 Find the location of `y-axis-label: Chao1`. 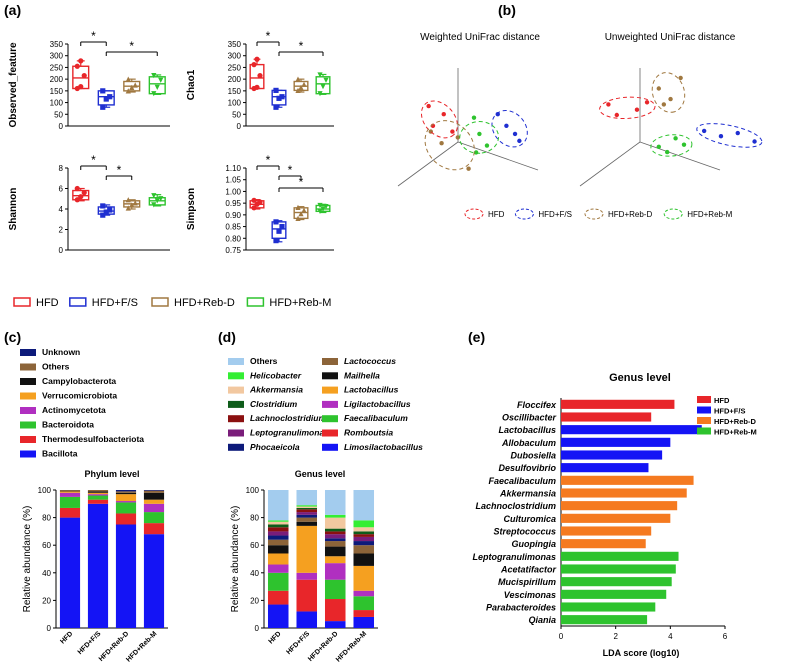

y-axis-label: Chao1 is located at coordinates (191, 84).